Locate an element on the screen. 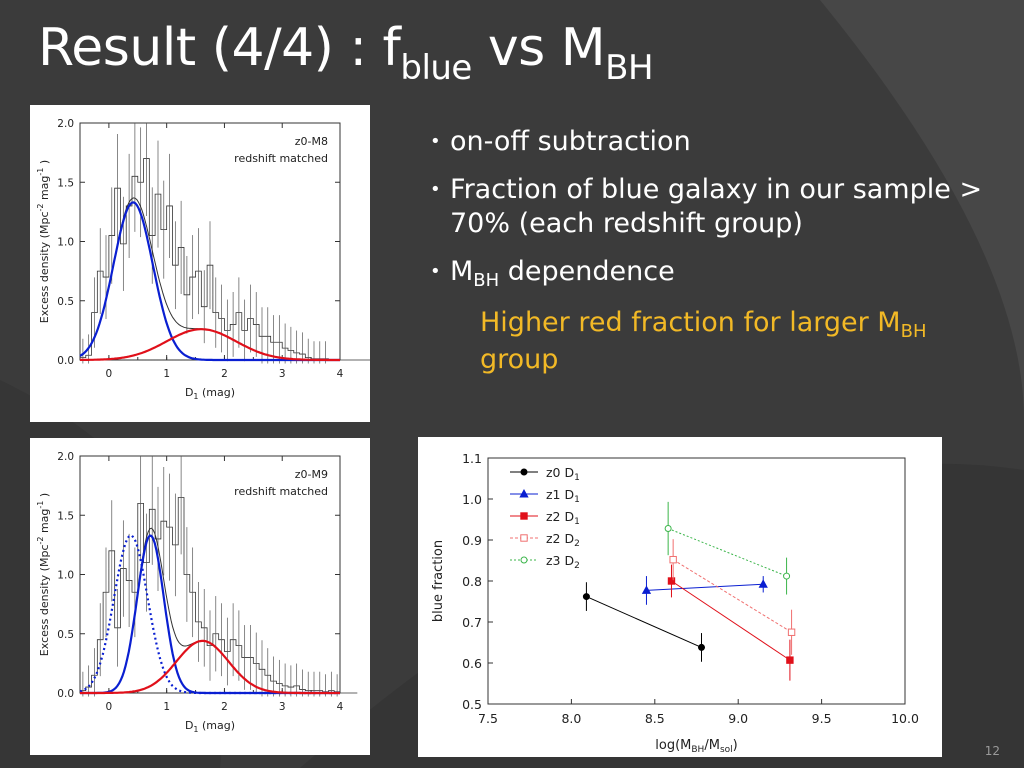  title-subscript-bh: BH is located at coordinates (629, 68).